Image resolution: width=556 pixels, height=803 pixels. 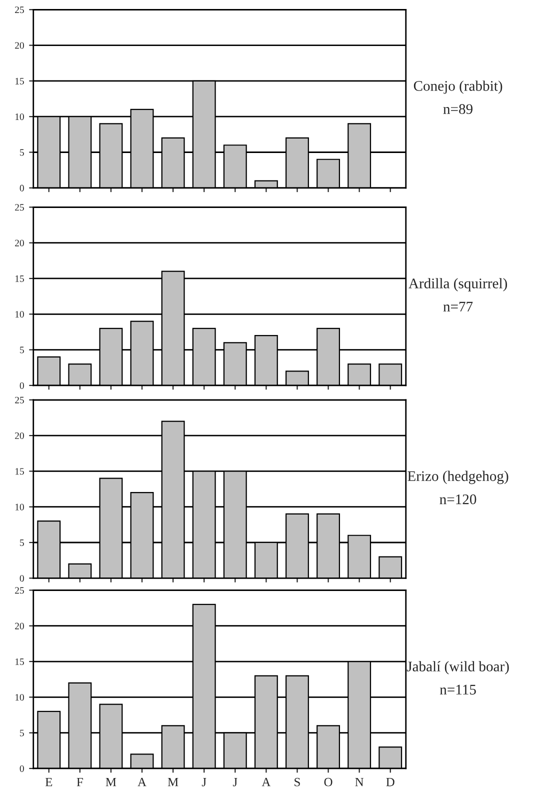 What do you see at coordinates (458, 689) in the screenshot?
I see `text: n=115` at bounding box center [458, 689].